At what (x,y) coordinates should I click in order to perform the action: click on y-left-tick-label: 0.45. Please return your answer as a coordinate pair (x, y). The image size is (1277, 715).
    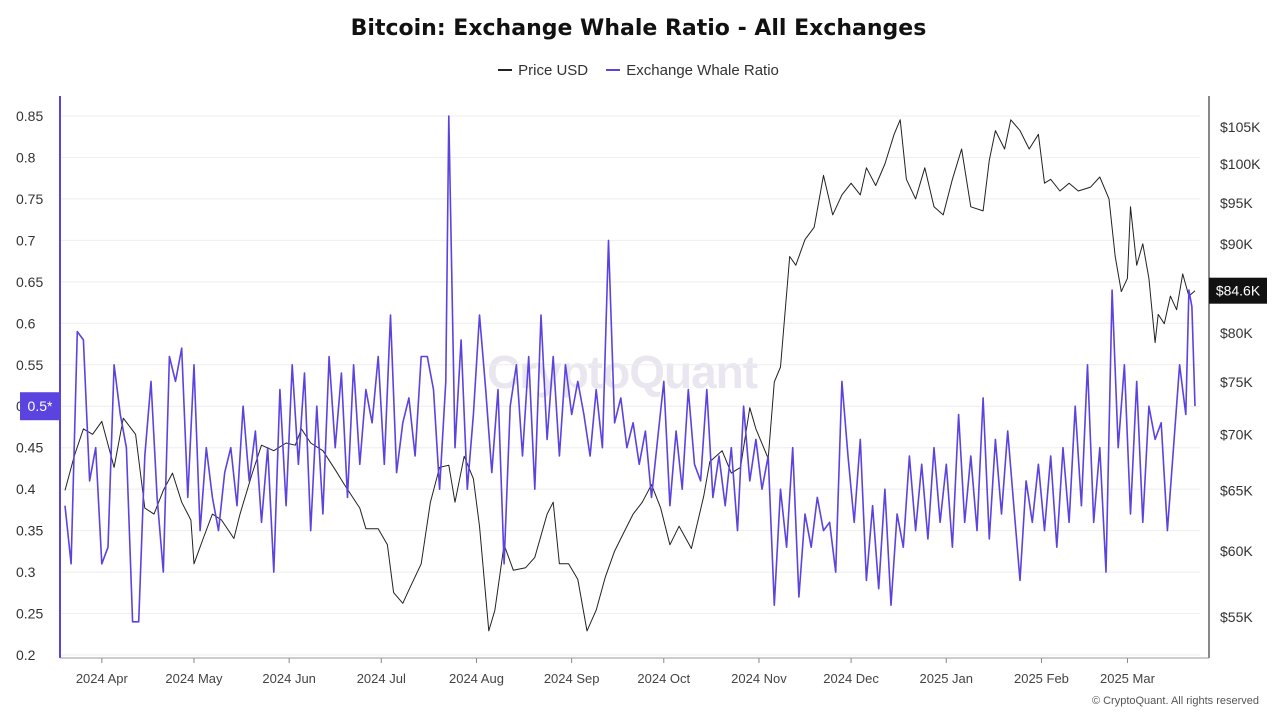
    Looking at the image, I should click on (29, 448).